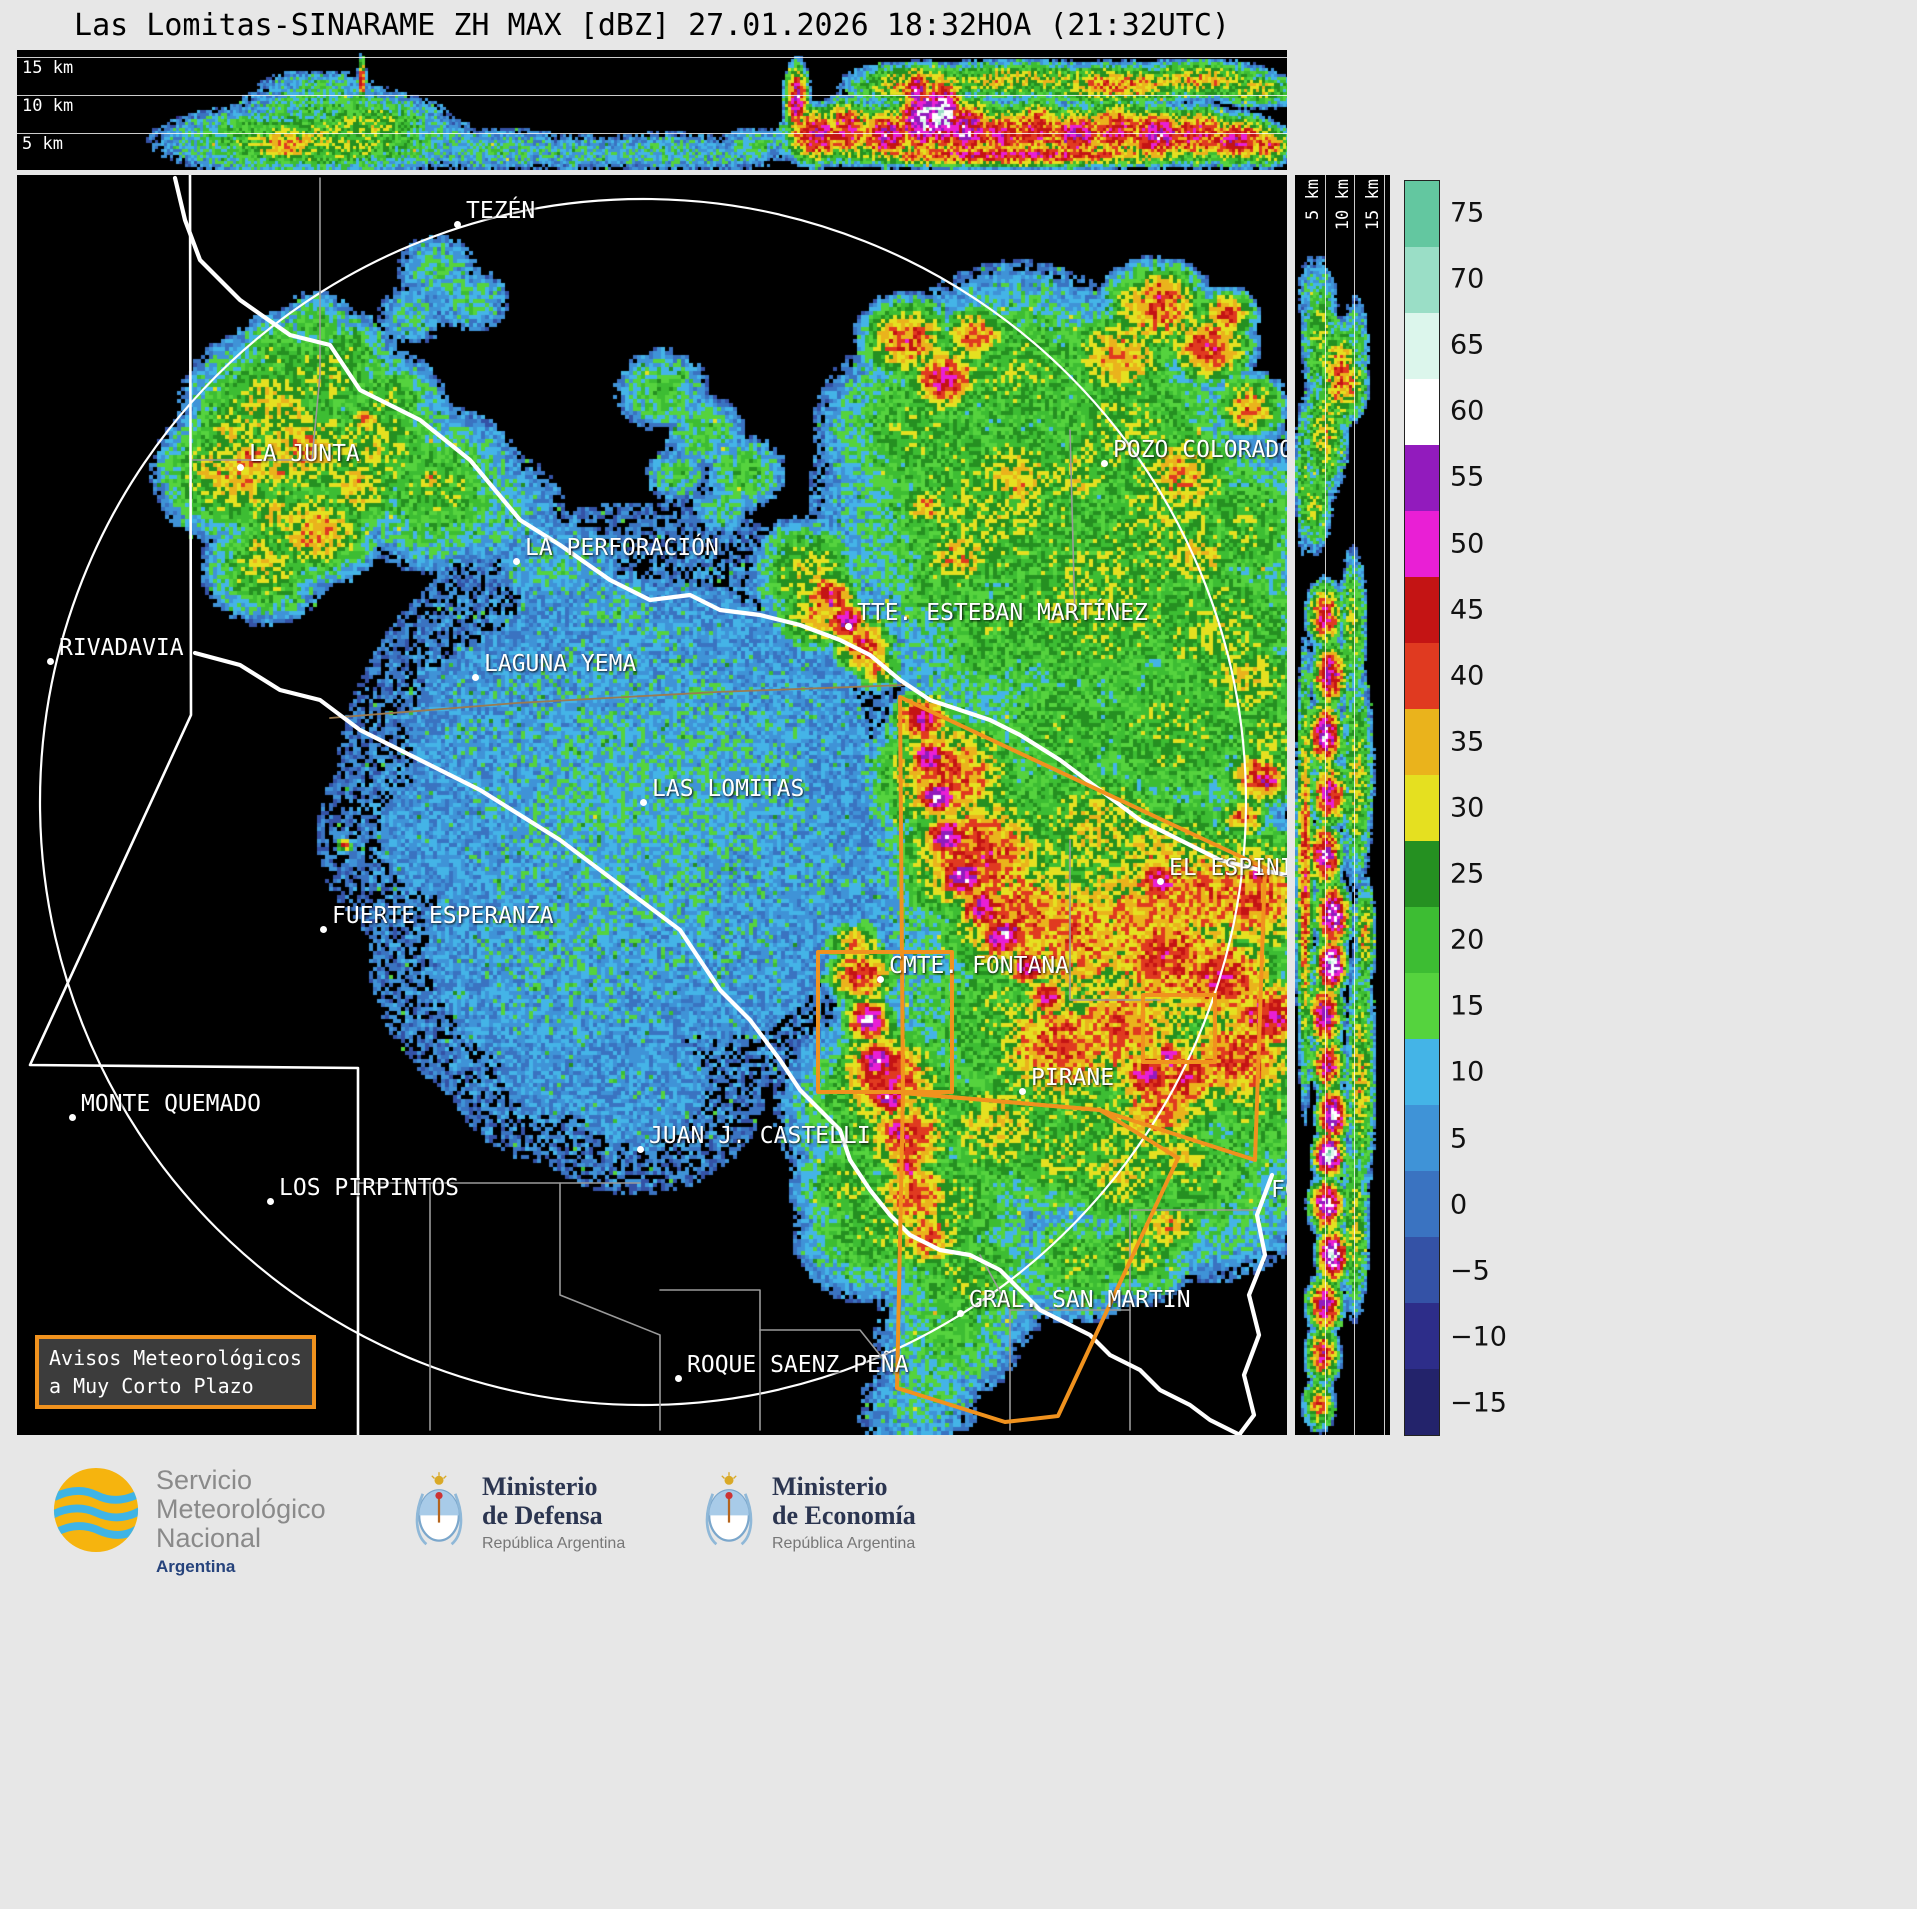 The image size is (1917, 1909). What do you see at coordinates (1478, 1403) in the screenshot?
I see `colorbar-tick-label: −15` at bounding box center [1478, 1403].